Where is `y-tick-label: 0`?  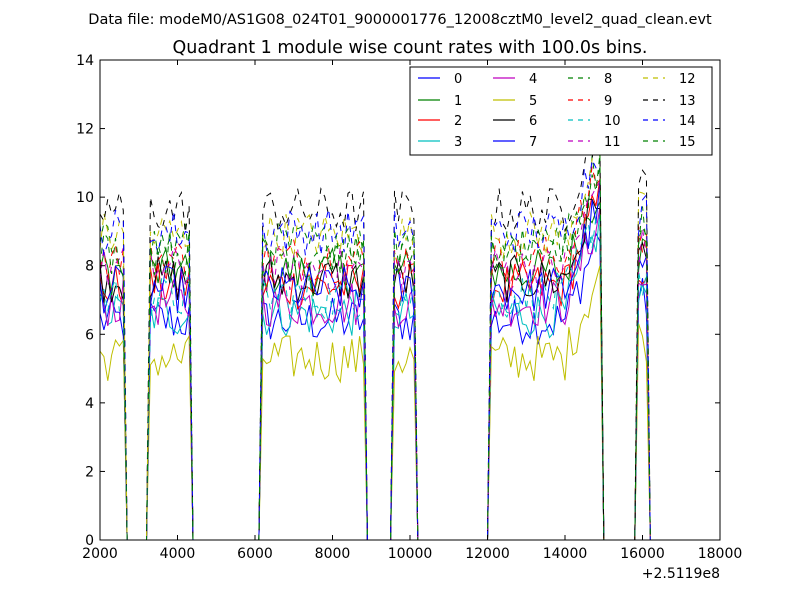
y-tick-label: 0 is located at coordinates (89, 541).